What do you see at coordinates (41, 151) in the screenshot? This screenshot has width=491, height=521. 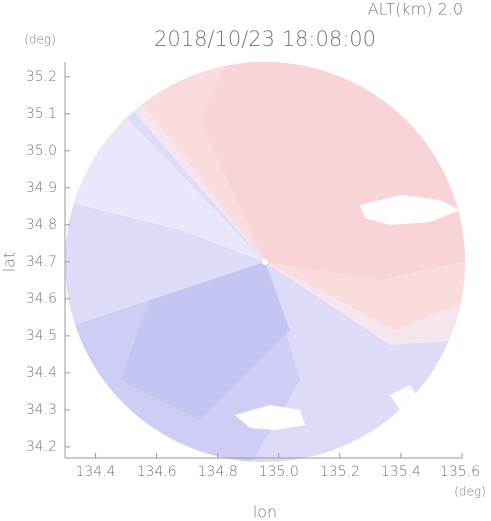 I see `y-tick-label: 35.0` at bounding box center [41, 151].